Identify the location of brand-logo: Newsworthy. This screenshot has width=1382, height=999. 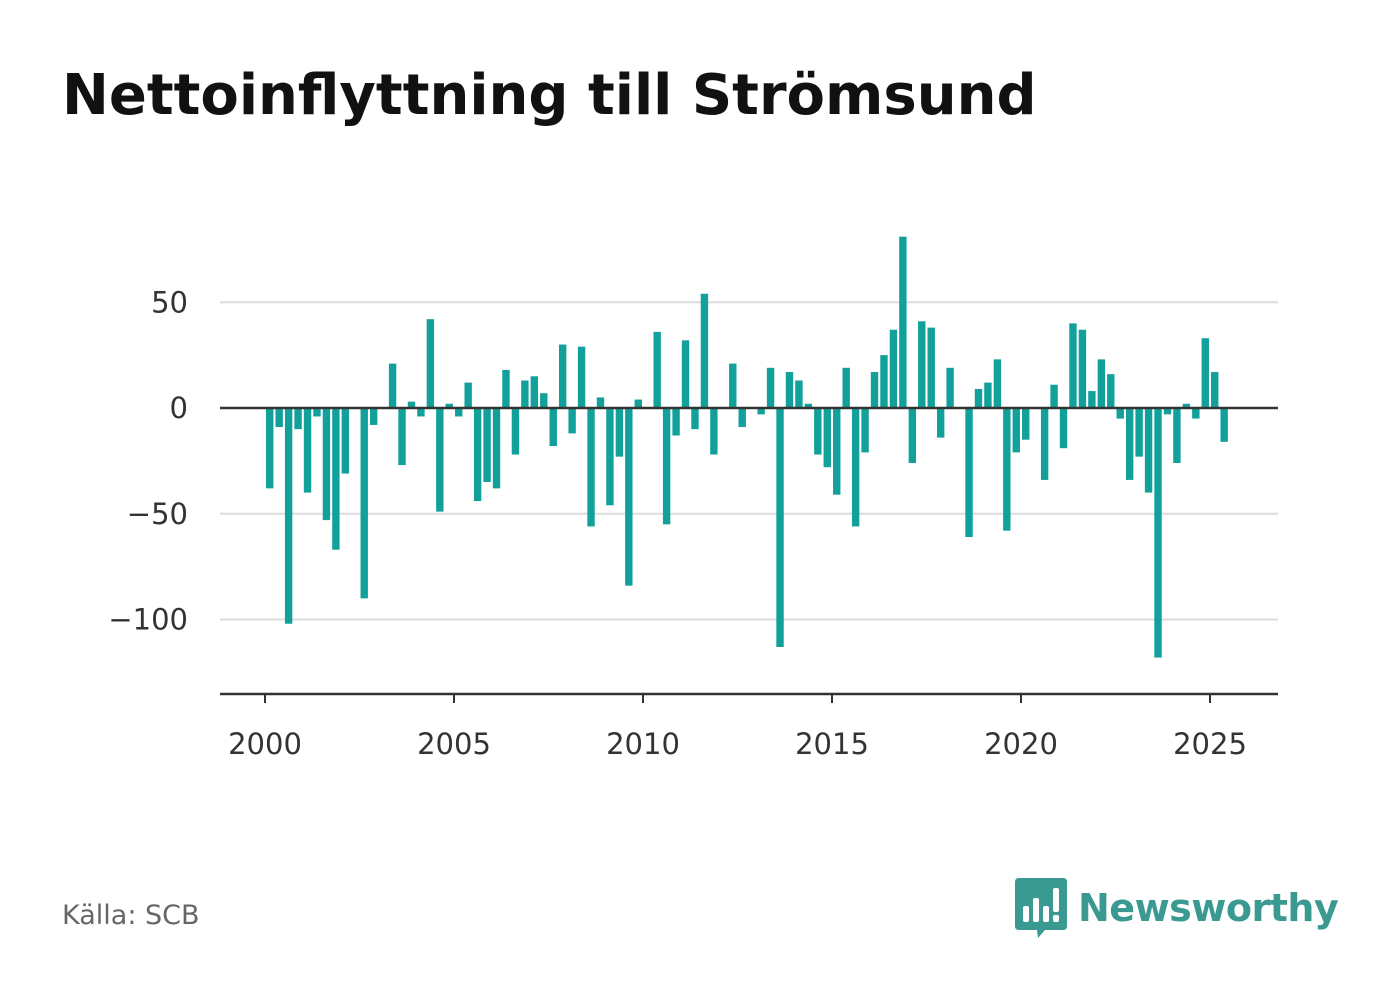
(1175, 908).